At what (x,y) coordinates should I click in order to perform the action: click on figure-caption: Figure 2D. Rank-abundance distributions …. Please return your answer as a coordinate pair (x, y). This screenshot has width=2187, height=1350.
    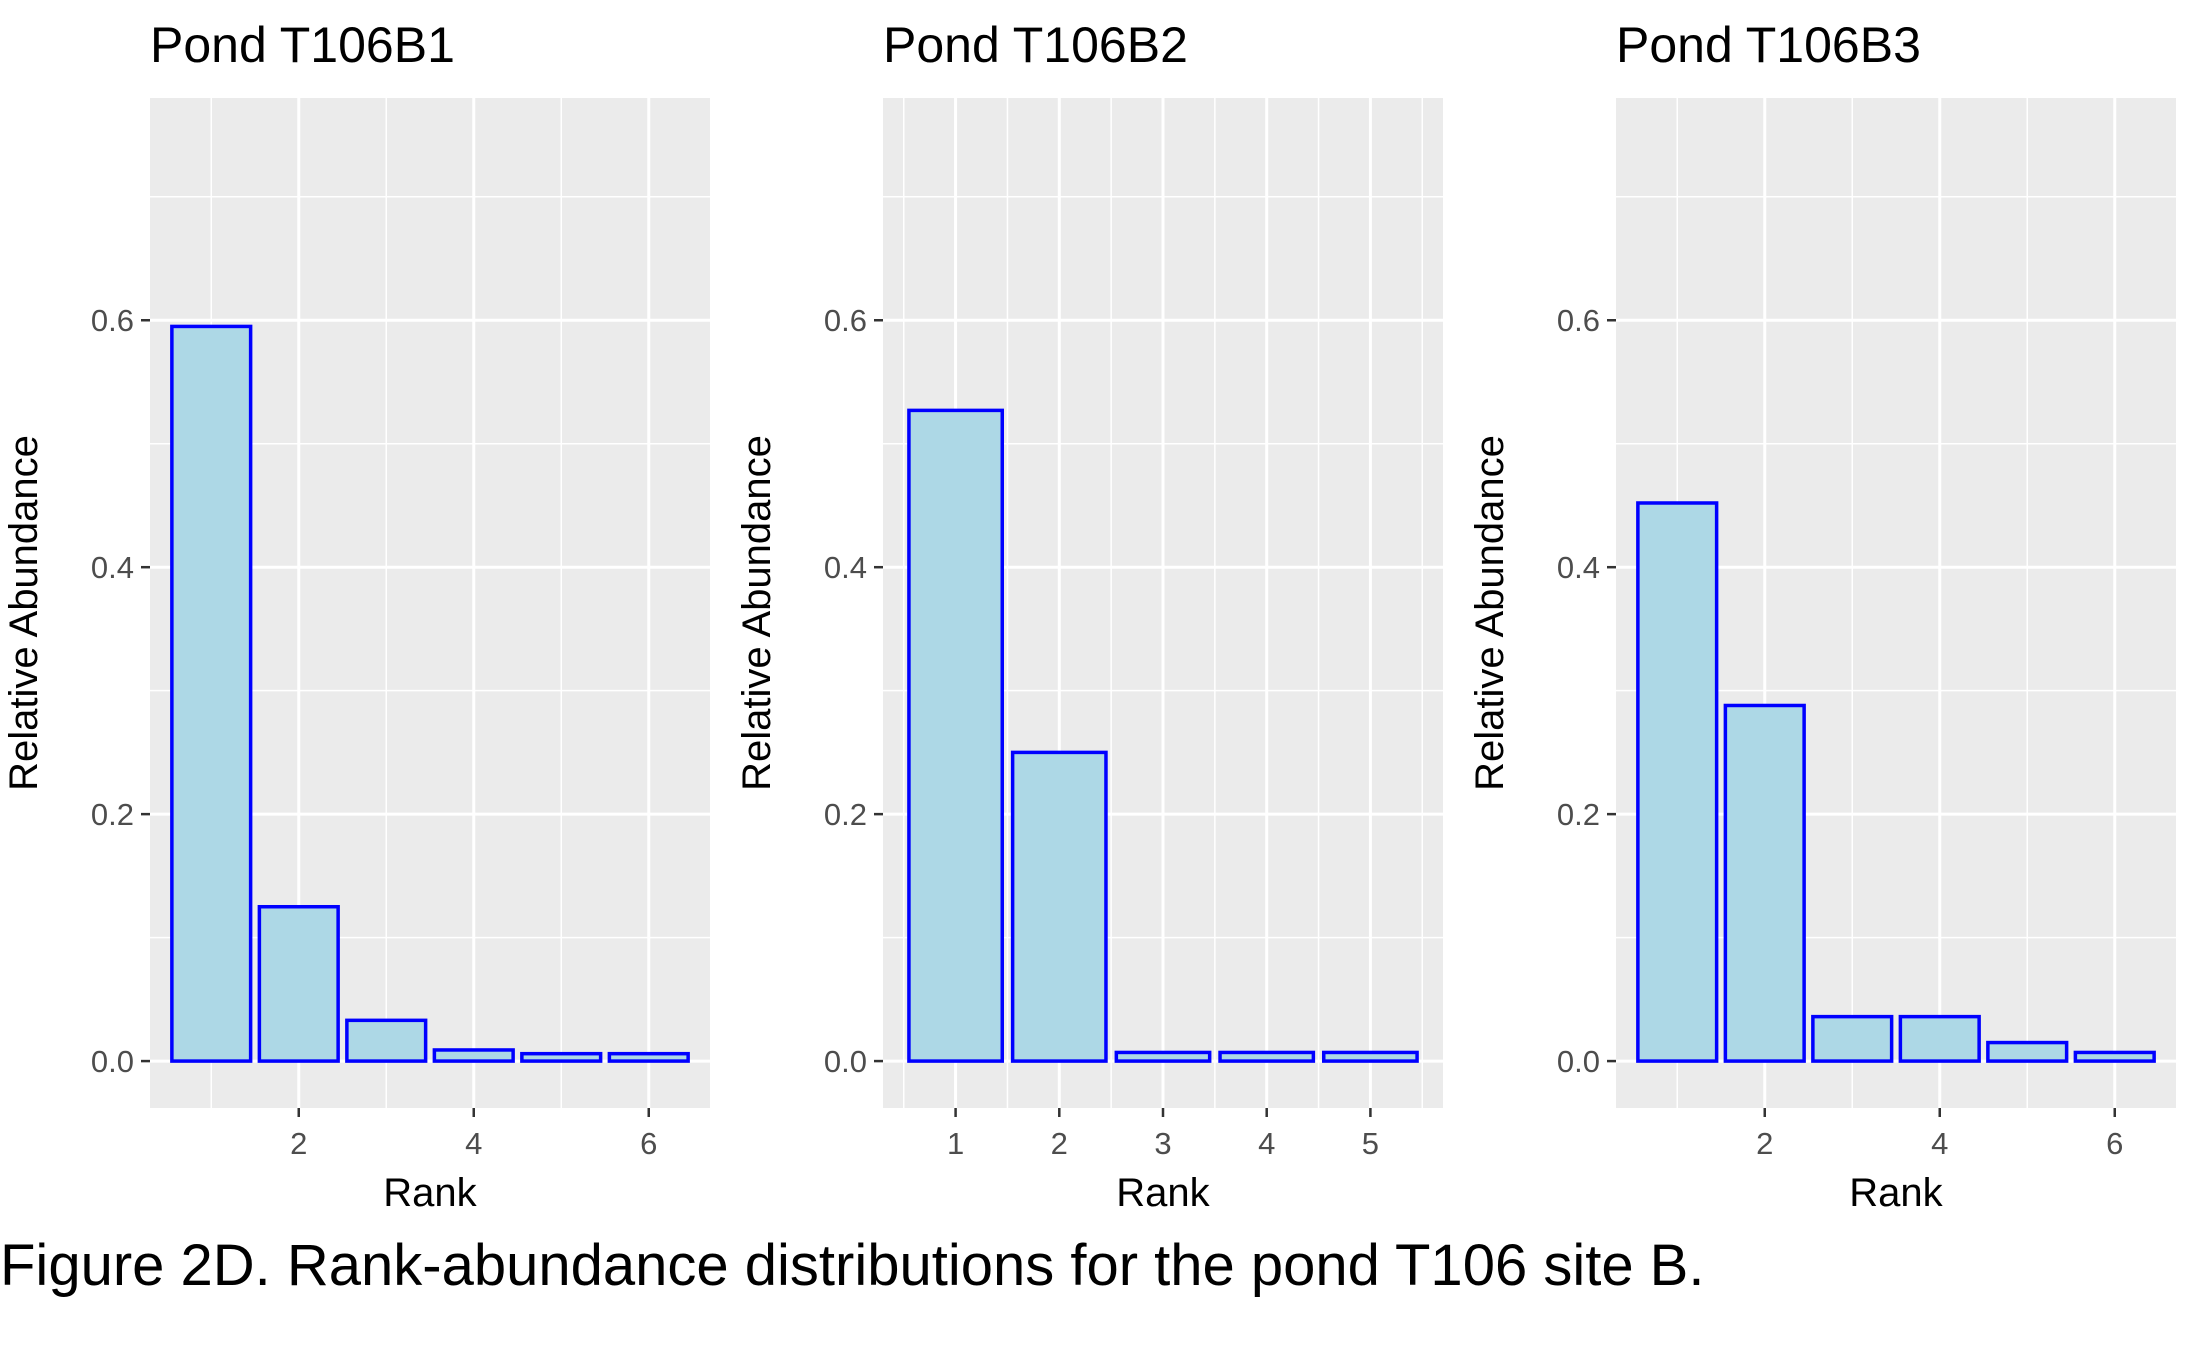
    Looking at the image, I should click on (852, 1265).